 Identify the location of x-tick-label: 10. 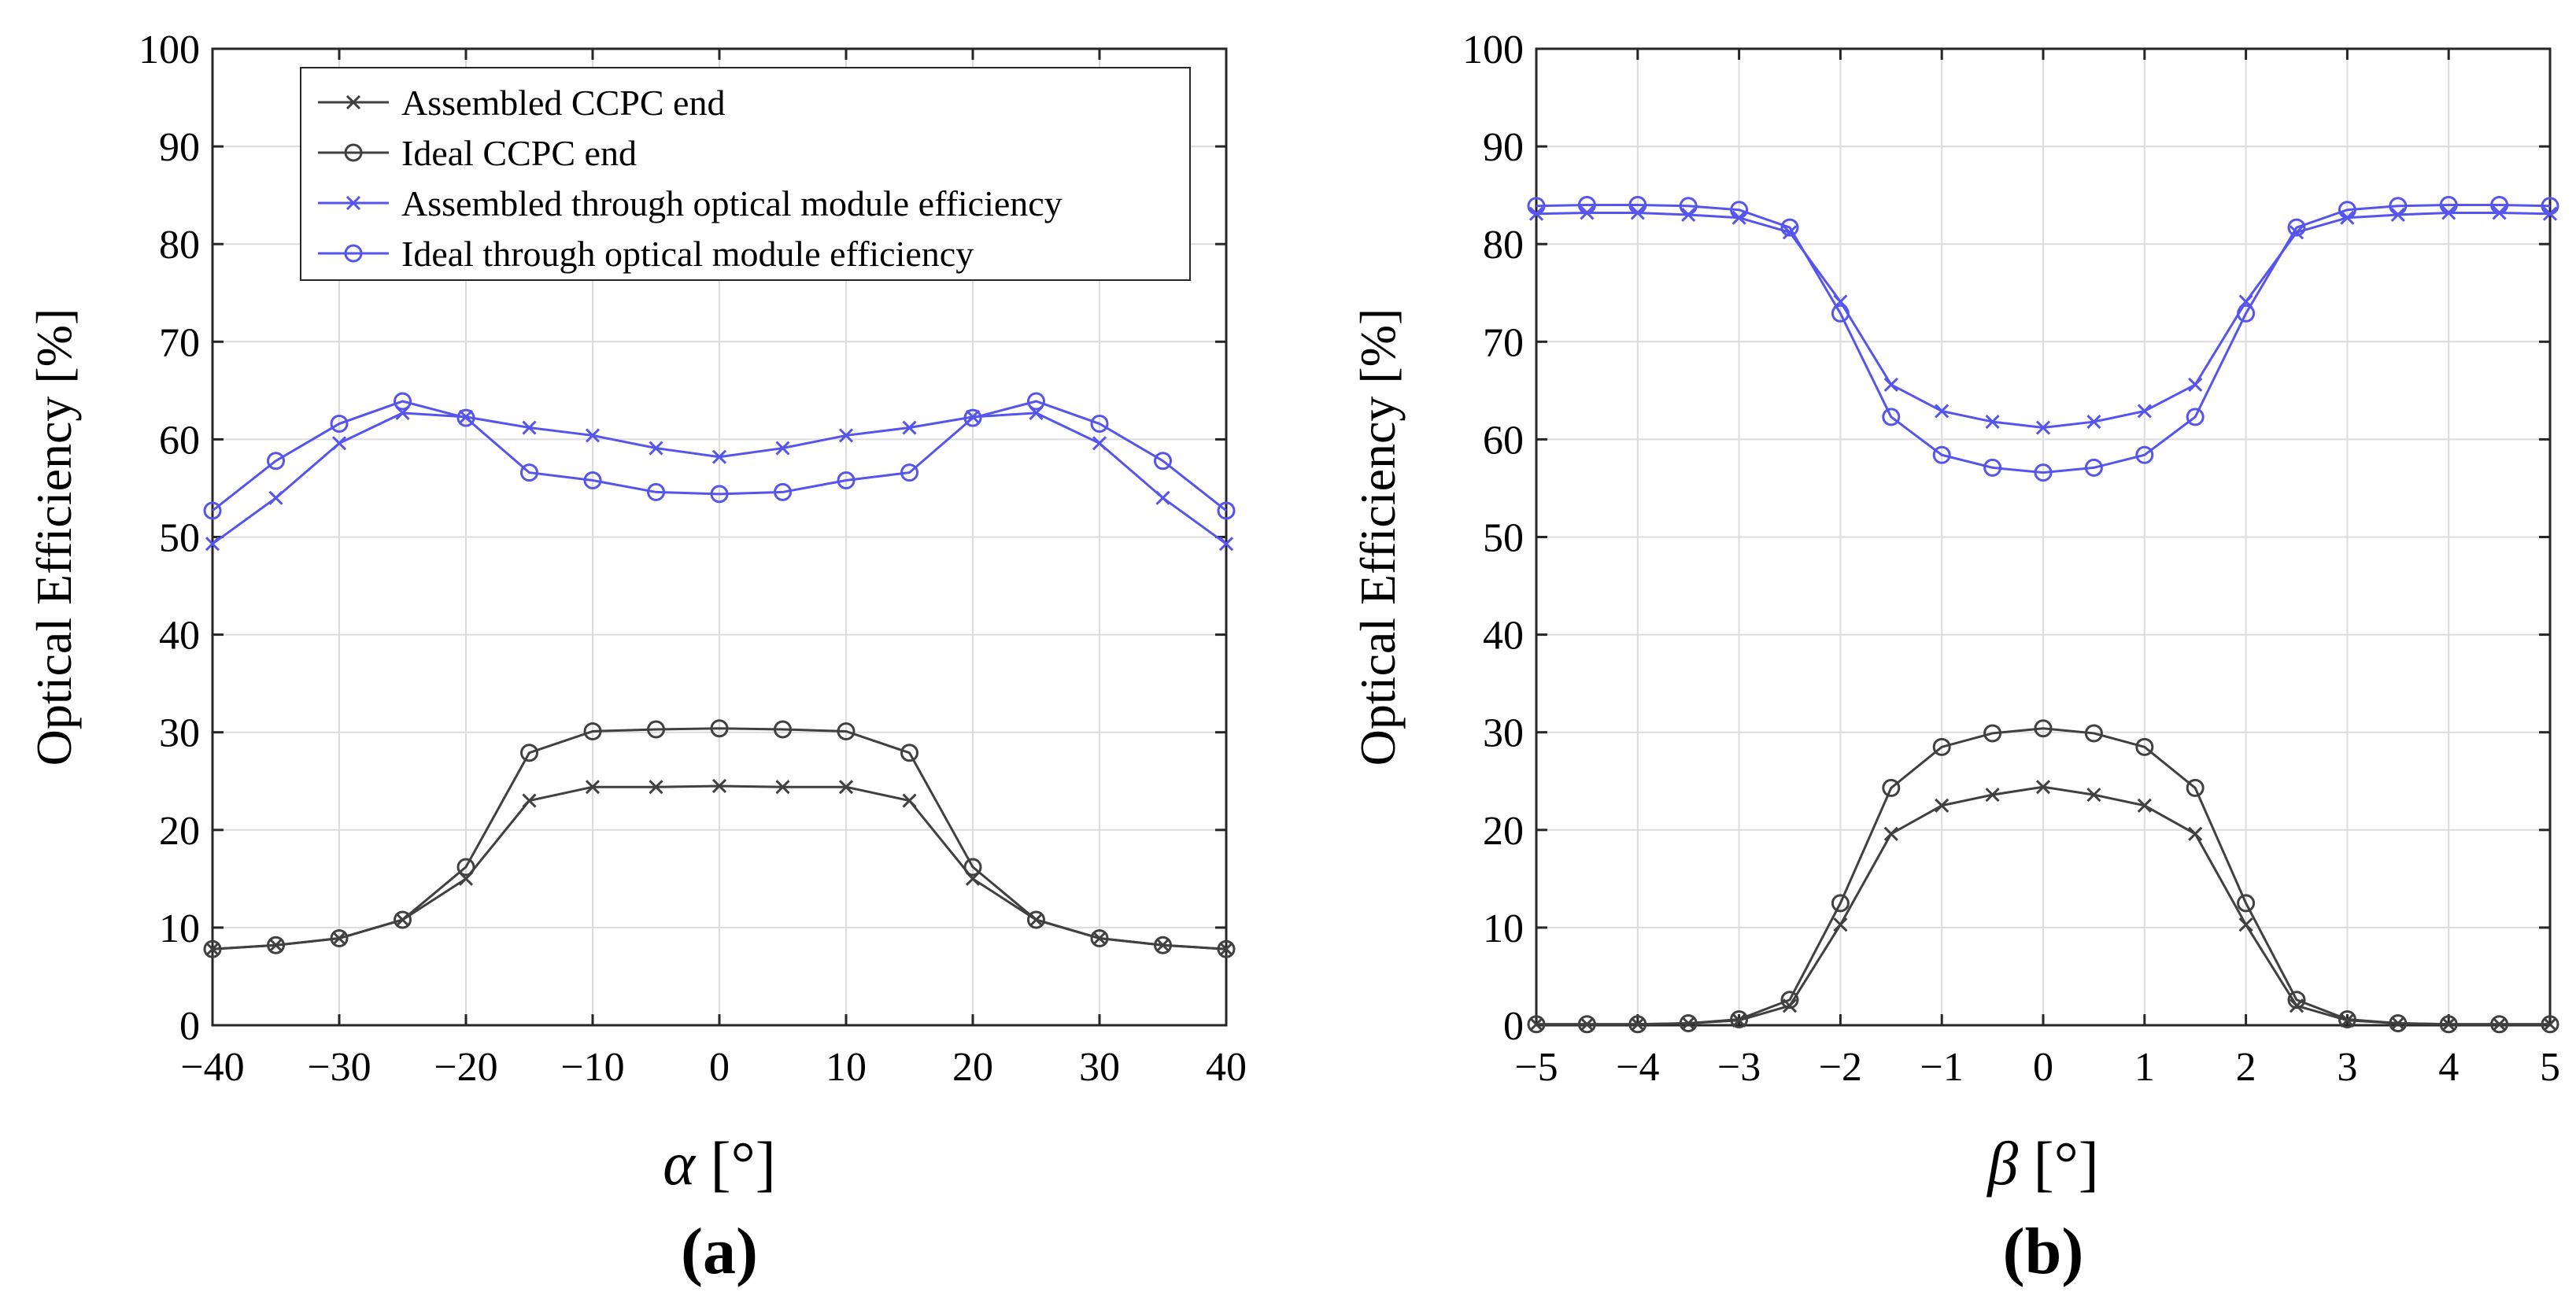
(846, 1067).